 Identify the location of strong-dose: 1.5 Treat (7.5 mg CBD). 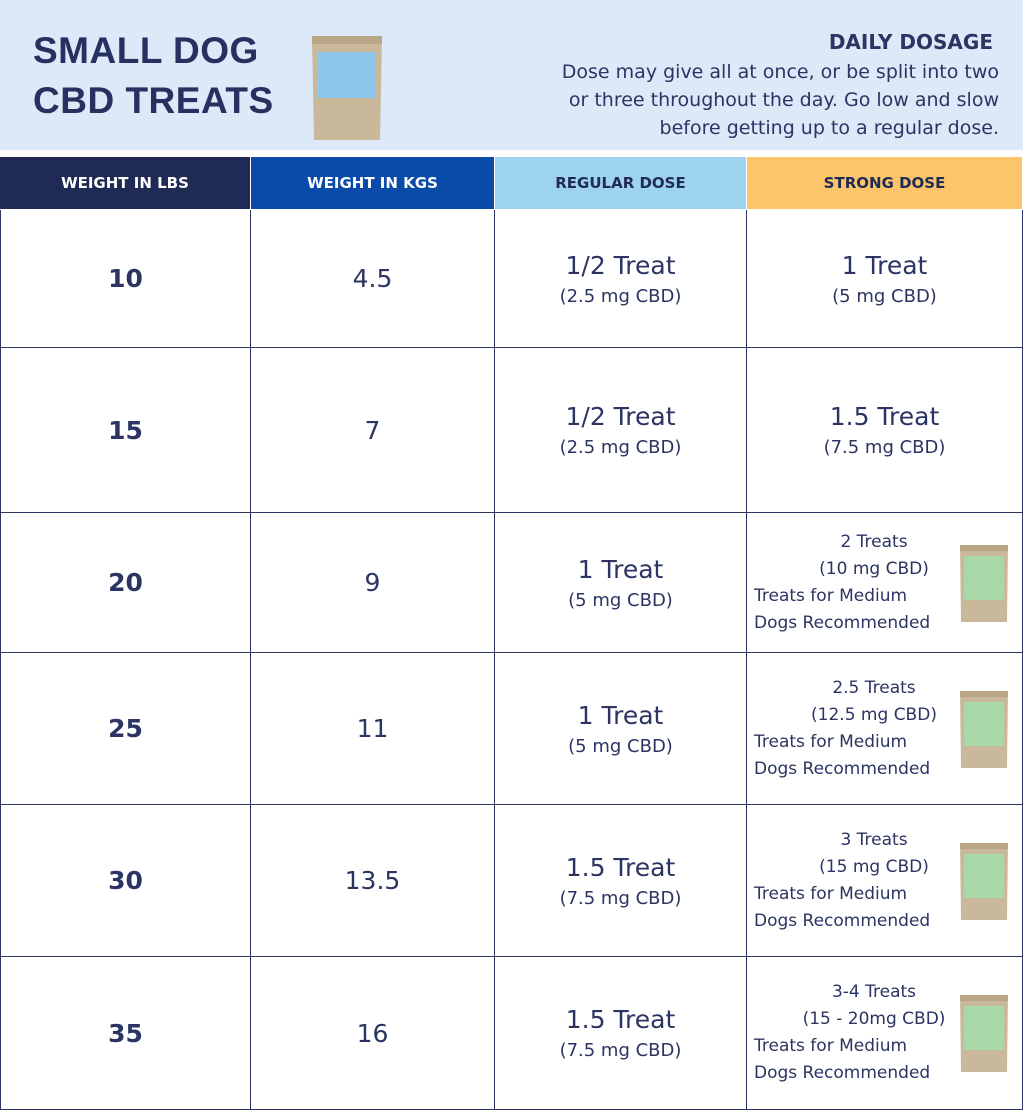
(885, 430).